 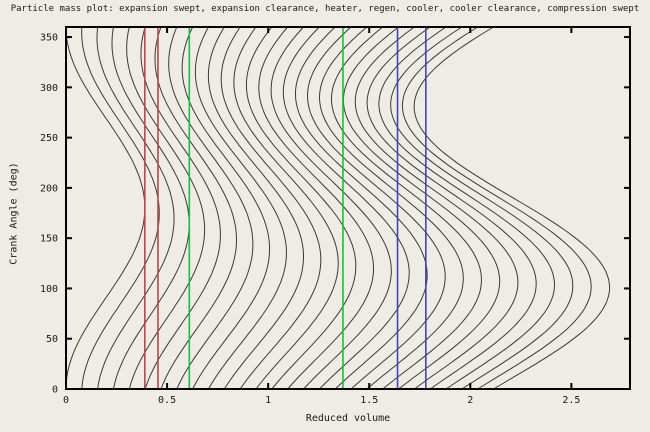 What do you see at coordinates (14, 213) in the screenshot?
I see `y-axis-label: Crank Angle (deg)` at bounding box center [14, 213].